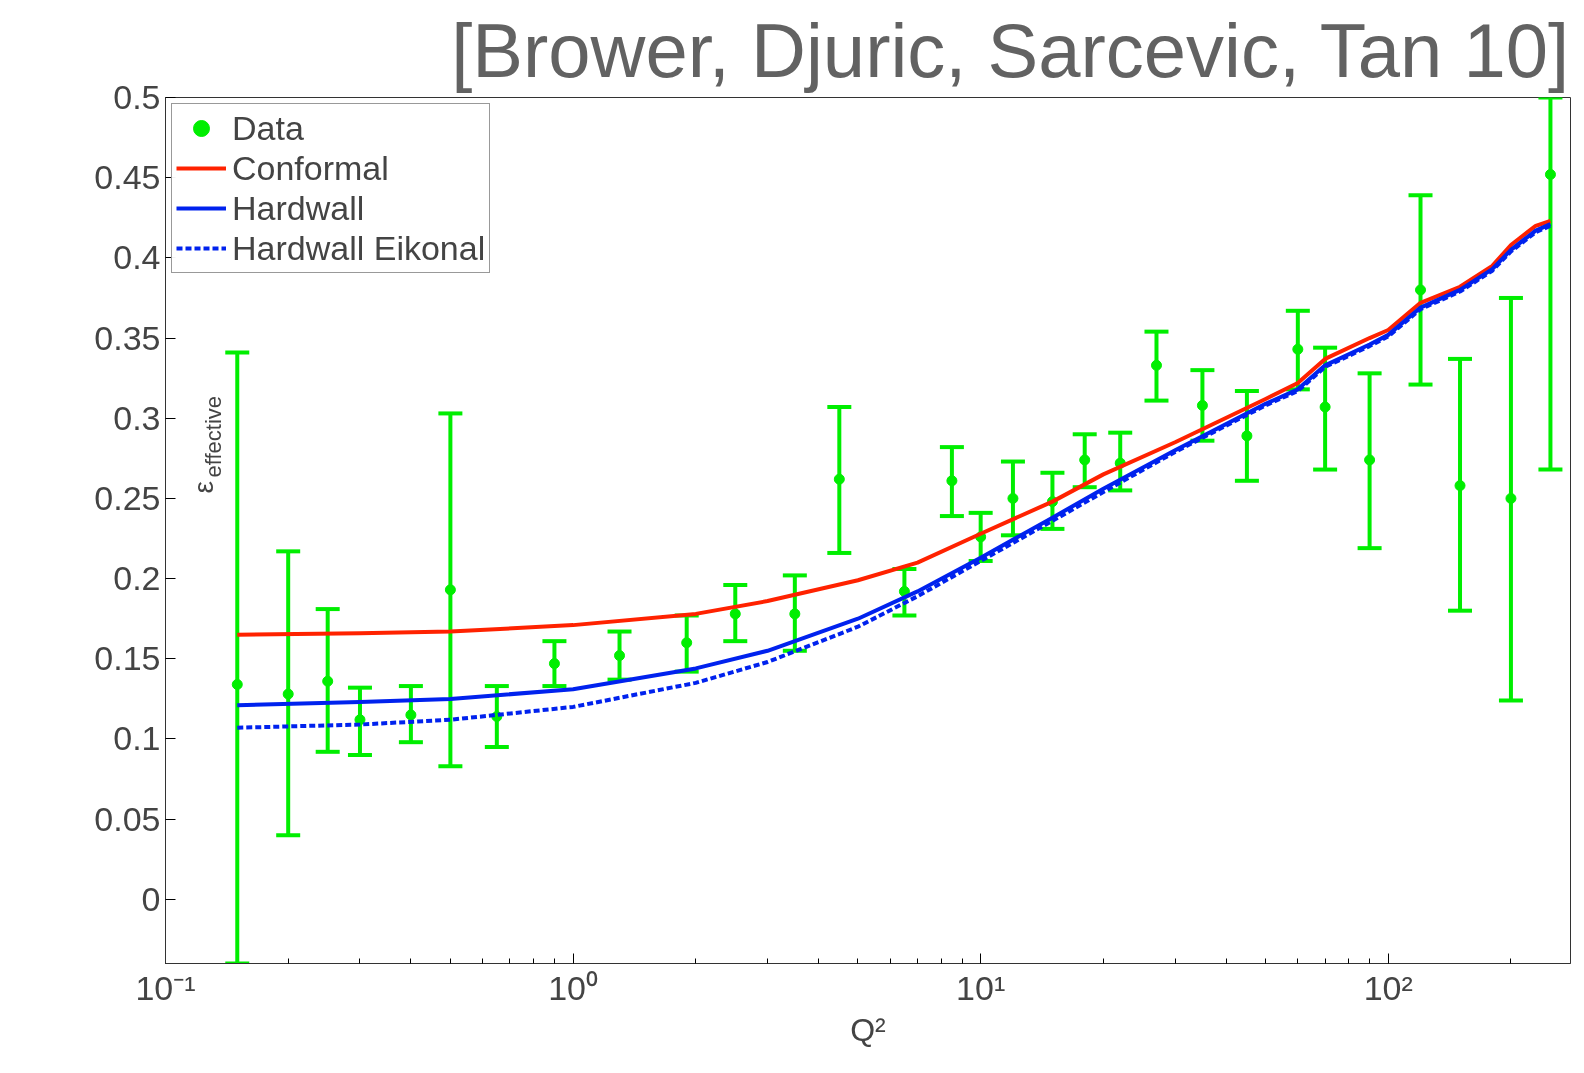 The width and height of the screenshot is (1584, 1073). I want to click on y-tick-label: 0.3, so click(137, 417).